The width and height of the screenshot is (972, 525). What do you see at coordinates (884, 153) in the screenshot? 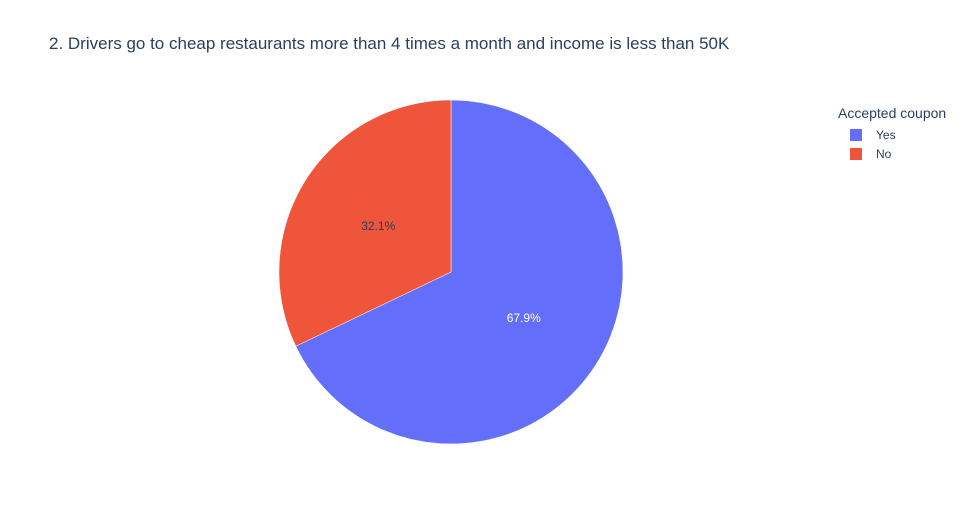
I see `legend-label-no: No` at bounding box center [884, 153].